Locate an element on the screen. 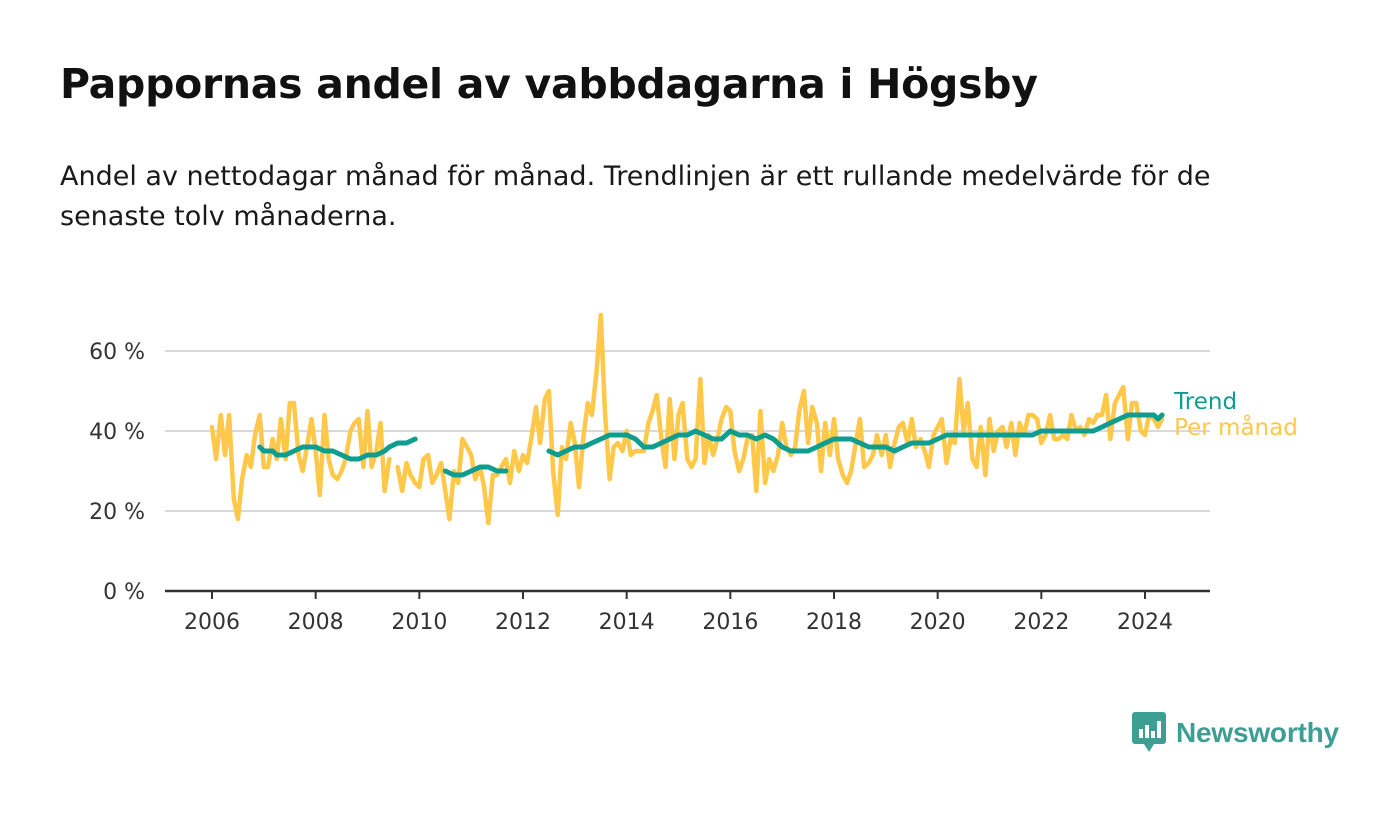 The height and width of the screenshot is (813, 1400). x-tick-label: 2008 is located at coordinates (316, 622).